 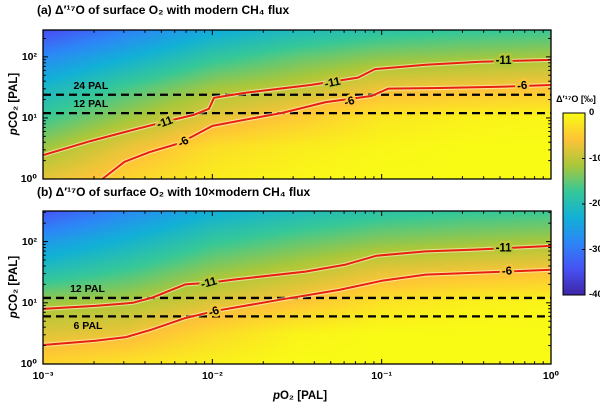 I want to click on colorbar-tick-label: 0, so click(x=592, y=112).